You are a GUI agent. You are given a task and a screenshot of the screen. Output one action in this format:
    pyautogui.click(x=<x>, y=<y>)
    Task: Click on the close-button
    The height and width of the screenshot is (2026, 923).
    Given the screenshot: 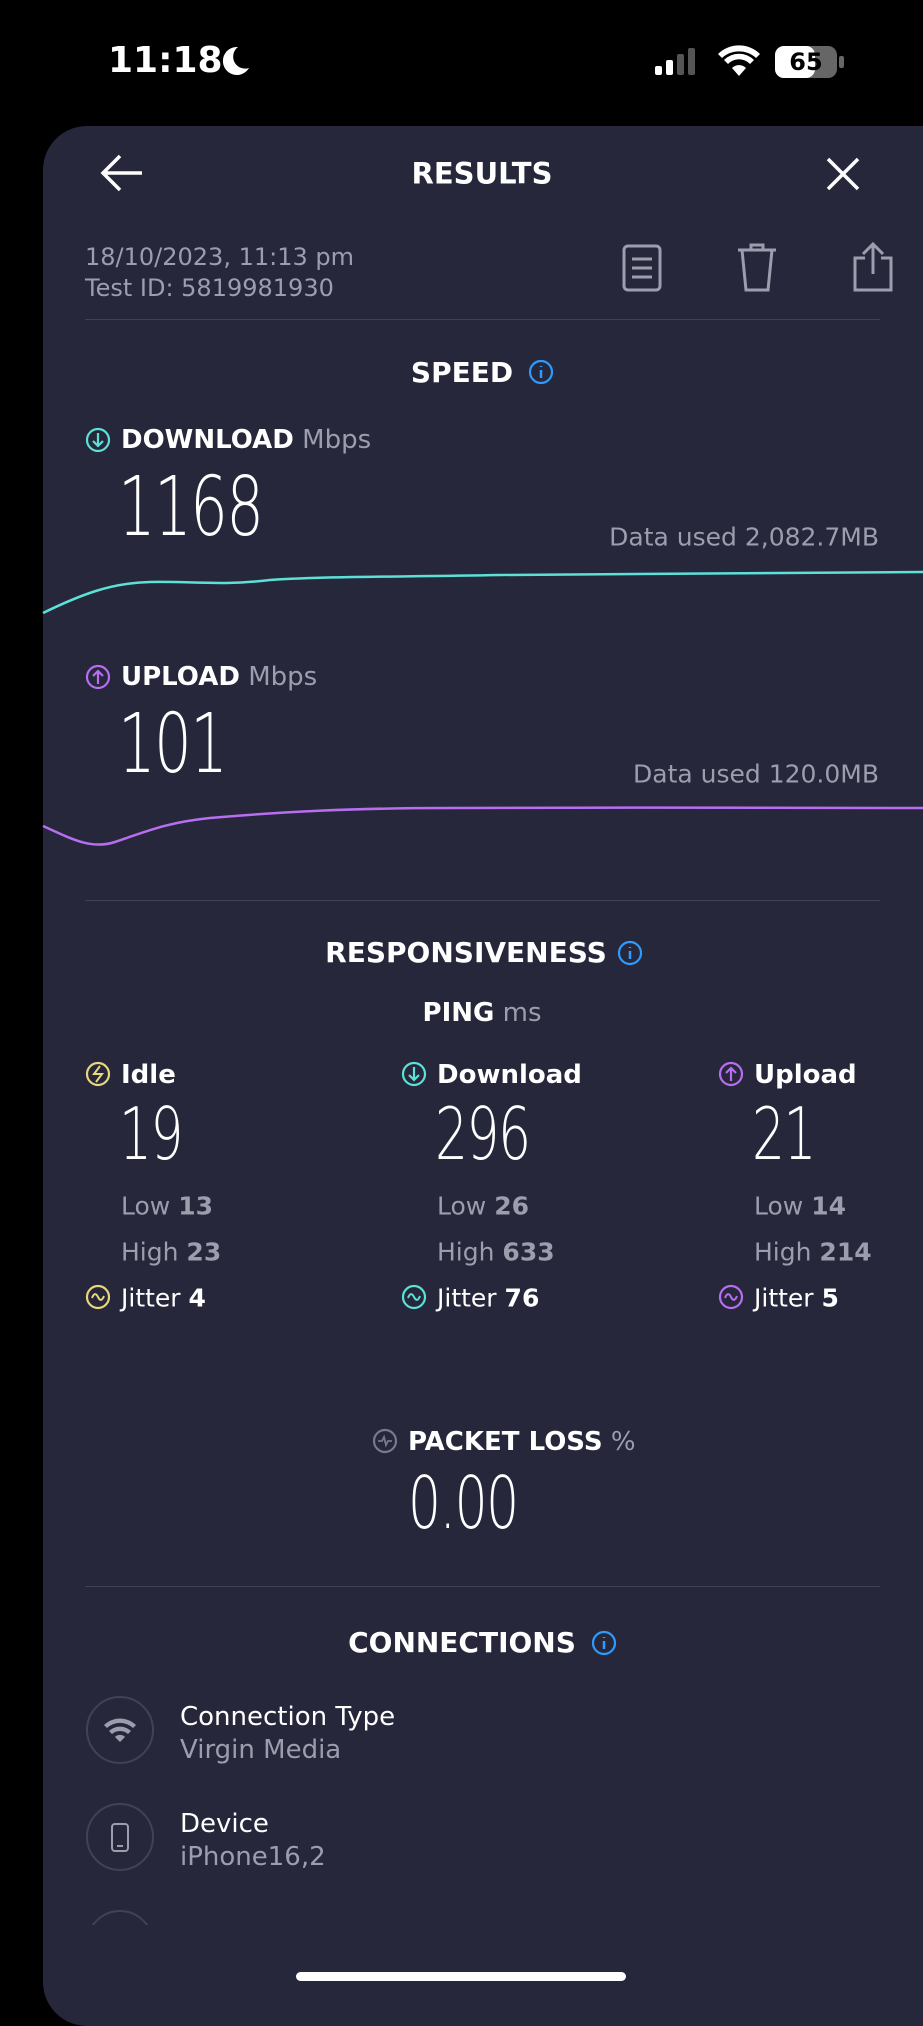 What is the action you would take?
    pyautogui.click(x=843, y=174)
    